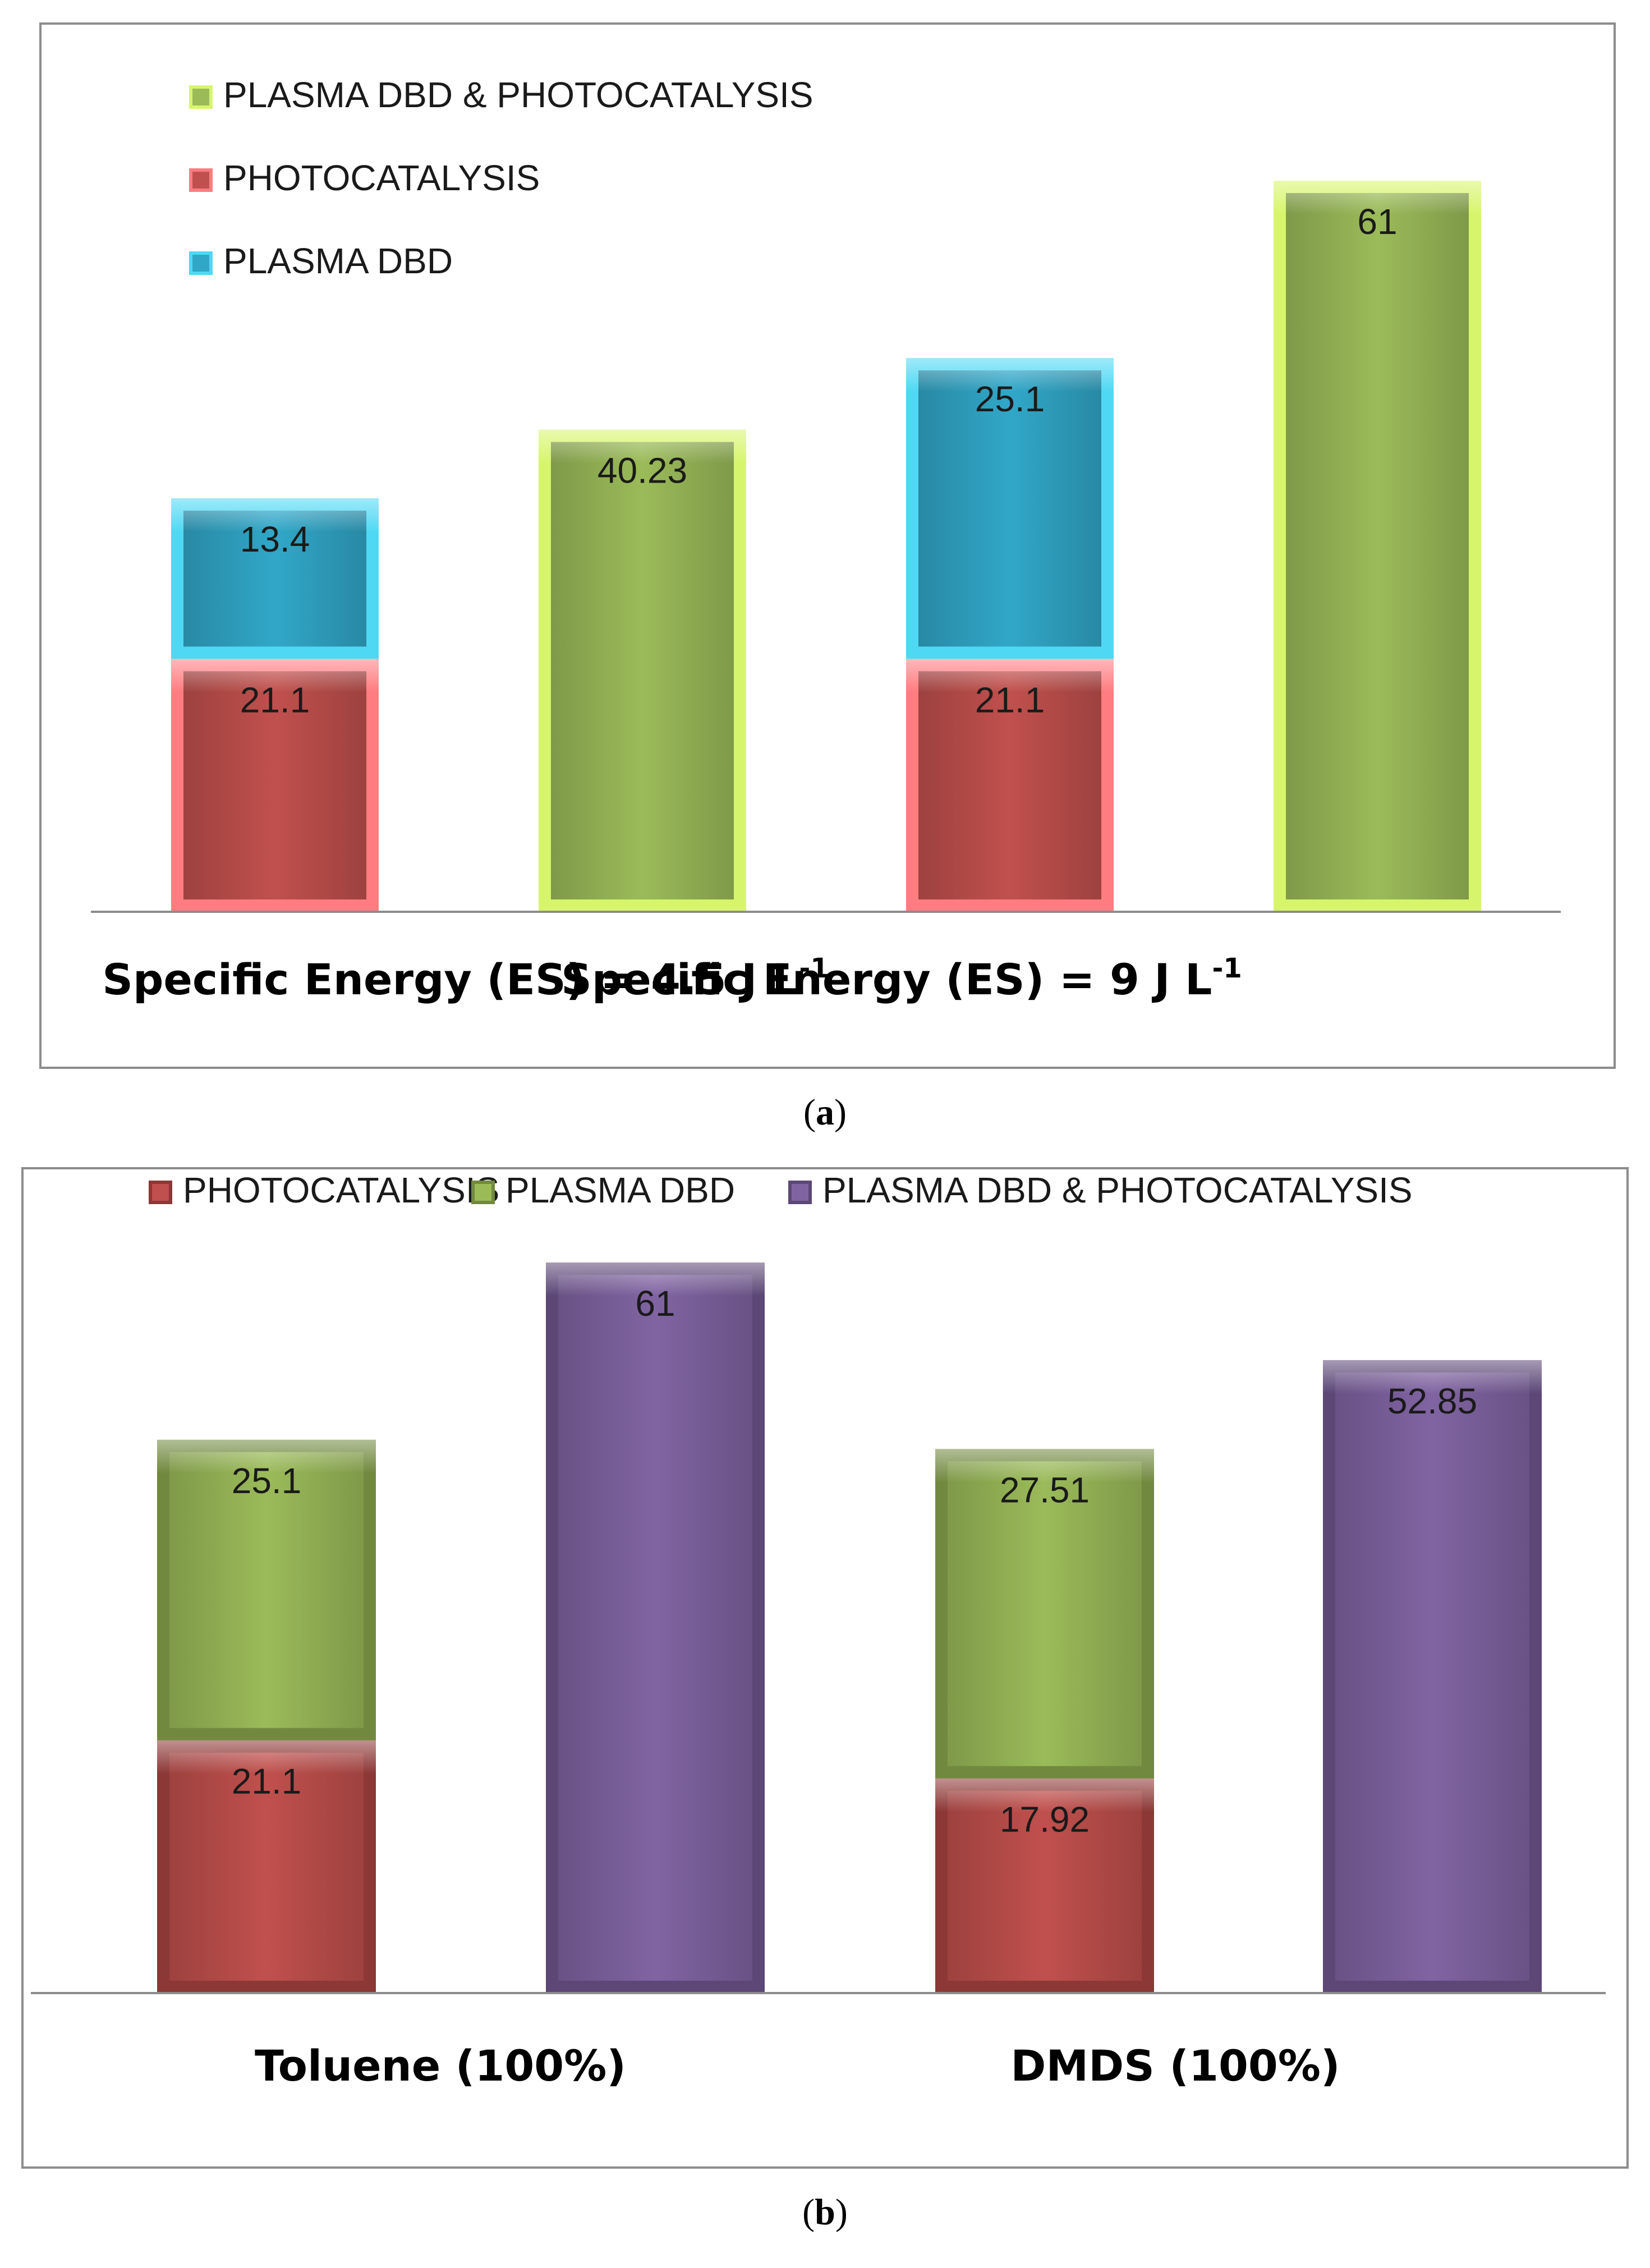 This screenshot has width=1650, height=2268. Describe the element at coordinates (642, 471) in the screenshot. I see `data-label-plasma-dbd-and-photocatalysis-1: 40.23` at that location.